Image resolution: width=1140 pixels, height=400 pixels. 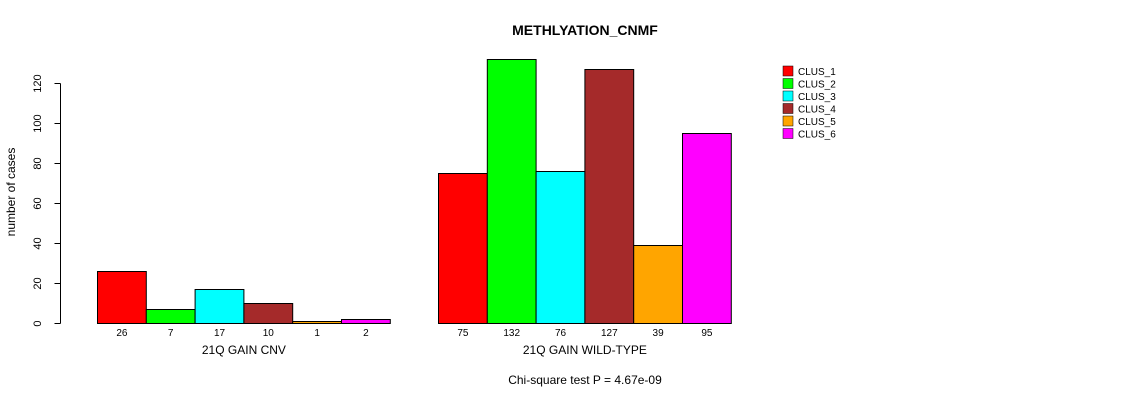 What do you see at coordinates (585, 350) in the screenshot?
I see `group-label: 21Q GAIN WILD-TYPE` at bounding box center [585, 350].